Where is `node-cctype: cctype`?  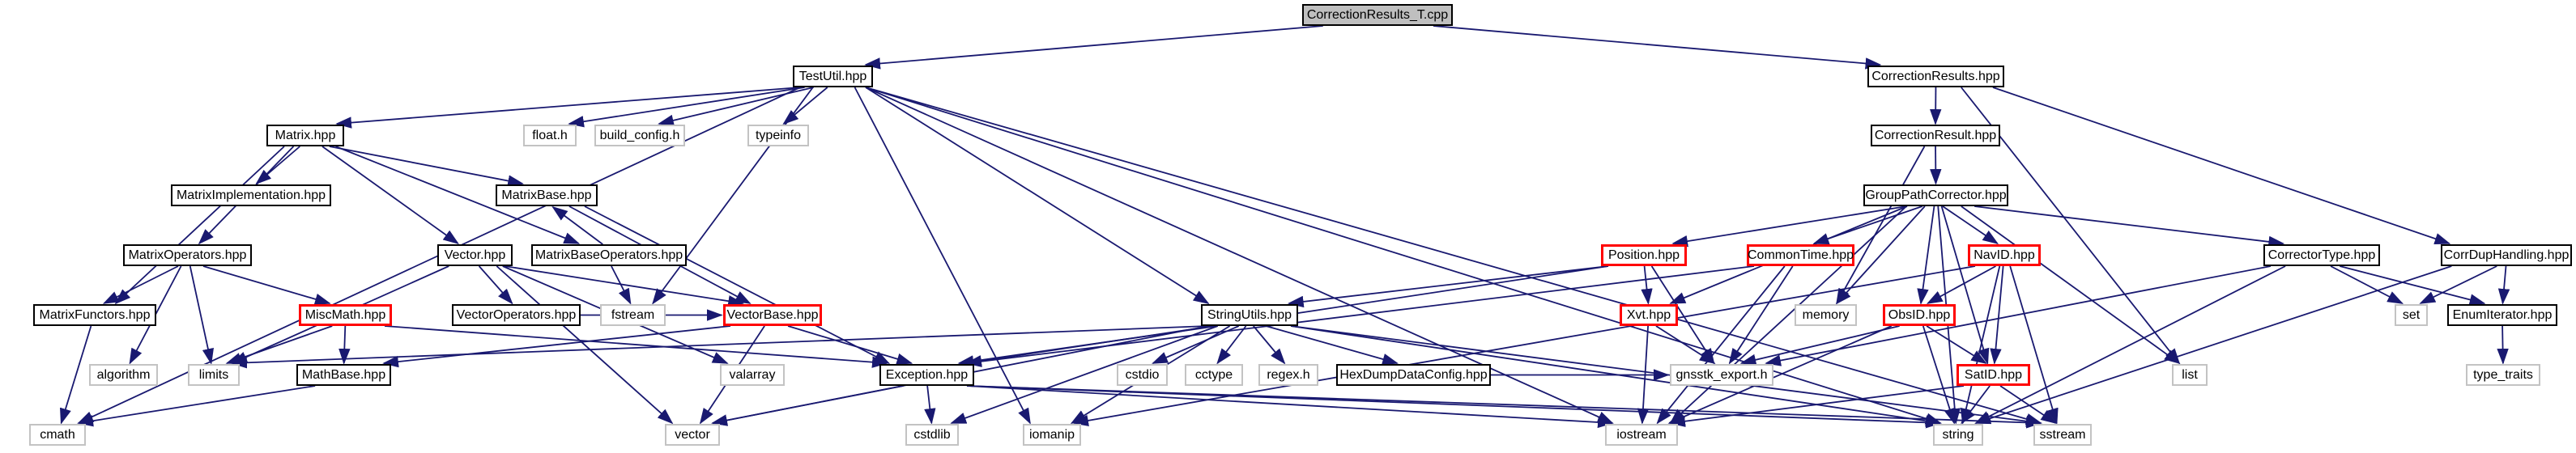
node-cctype: cctype is located at coordinates (1214, 375).